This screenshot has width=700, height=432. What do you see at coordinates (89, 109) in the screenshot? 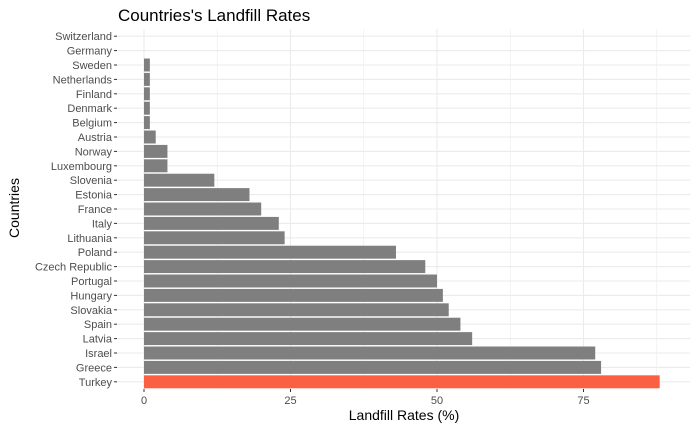
I see `y-tick-label: Denmark` at bounding box center [89, 109].